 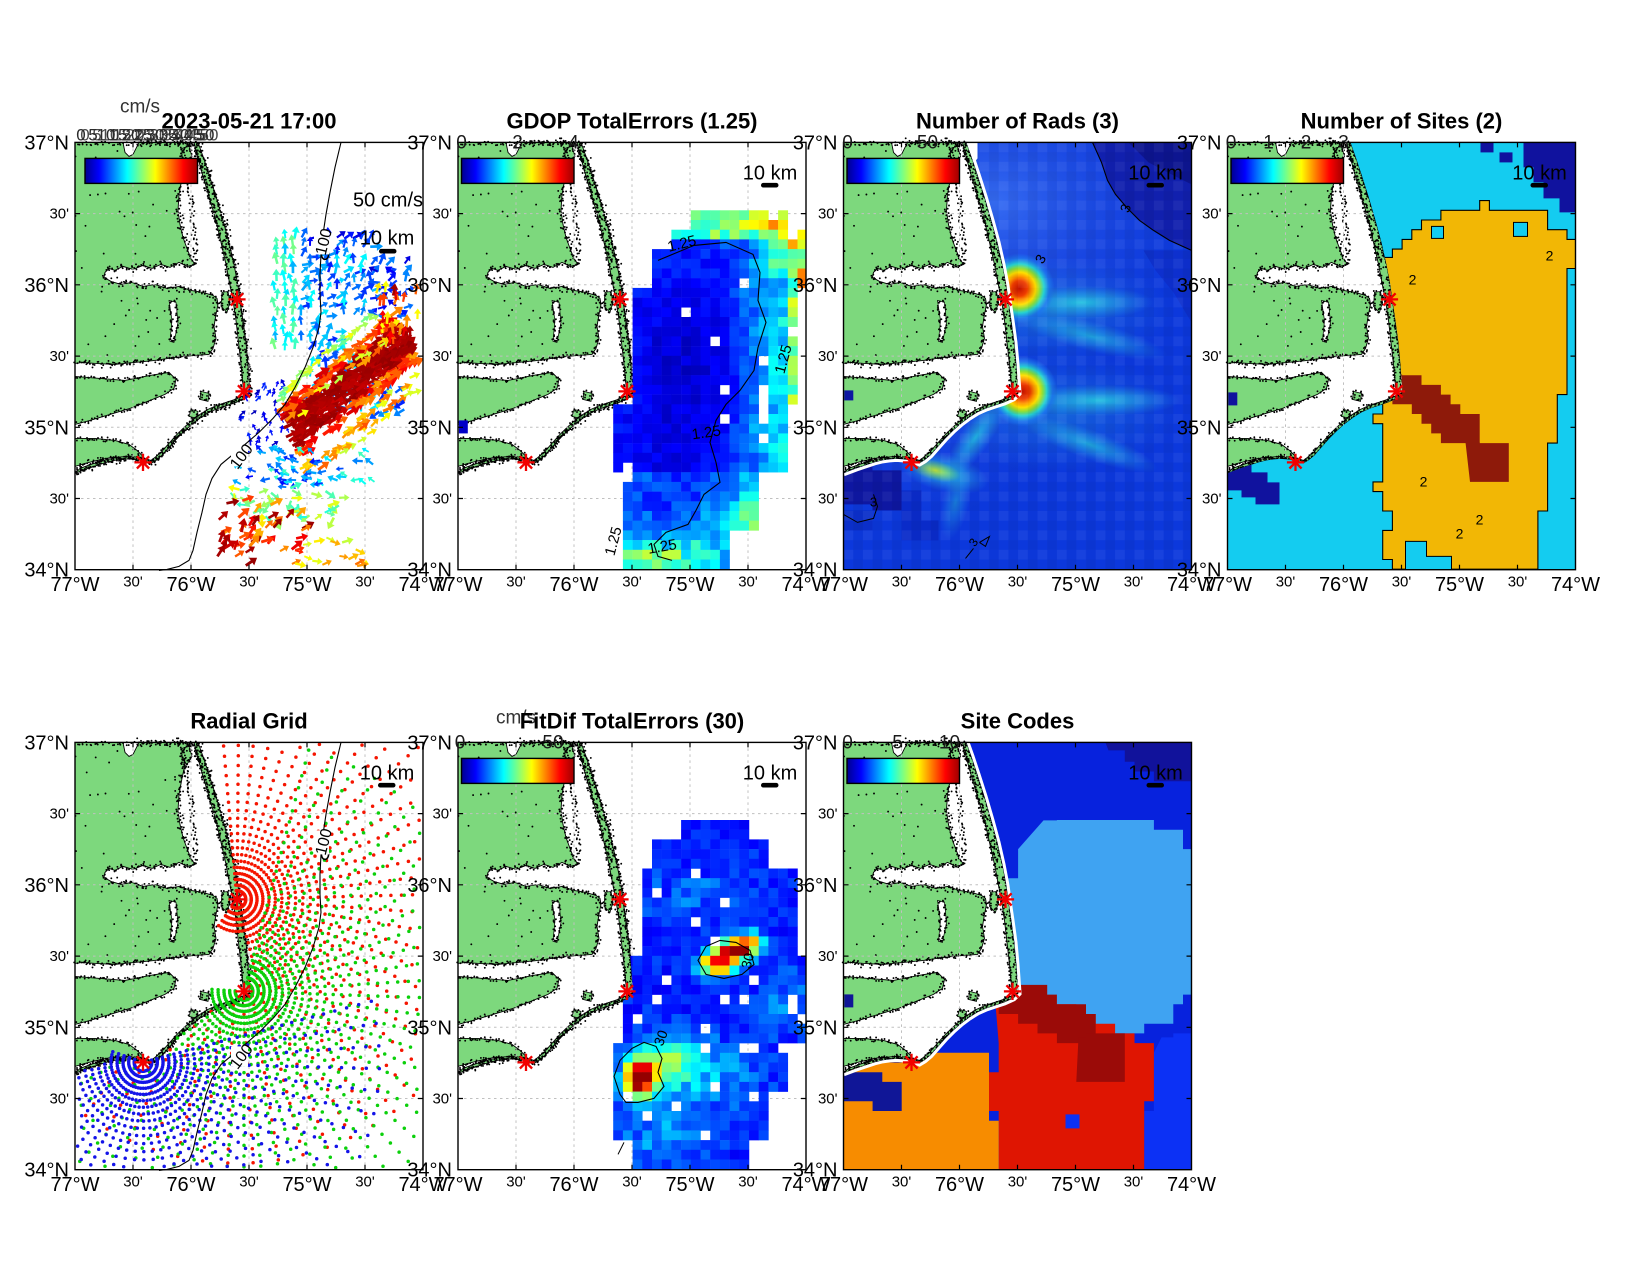 What do you see at coordinates (143, 134) in the screenshot?
I see `svg-text: 25` at bounding box center [143, 134].